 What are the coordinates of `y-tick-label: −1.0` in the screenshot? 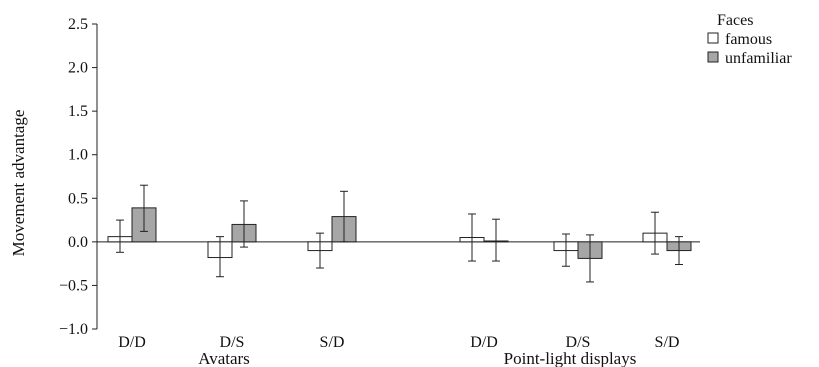 It's located at (73, 329).